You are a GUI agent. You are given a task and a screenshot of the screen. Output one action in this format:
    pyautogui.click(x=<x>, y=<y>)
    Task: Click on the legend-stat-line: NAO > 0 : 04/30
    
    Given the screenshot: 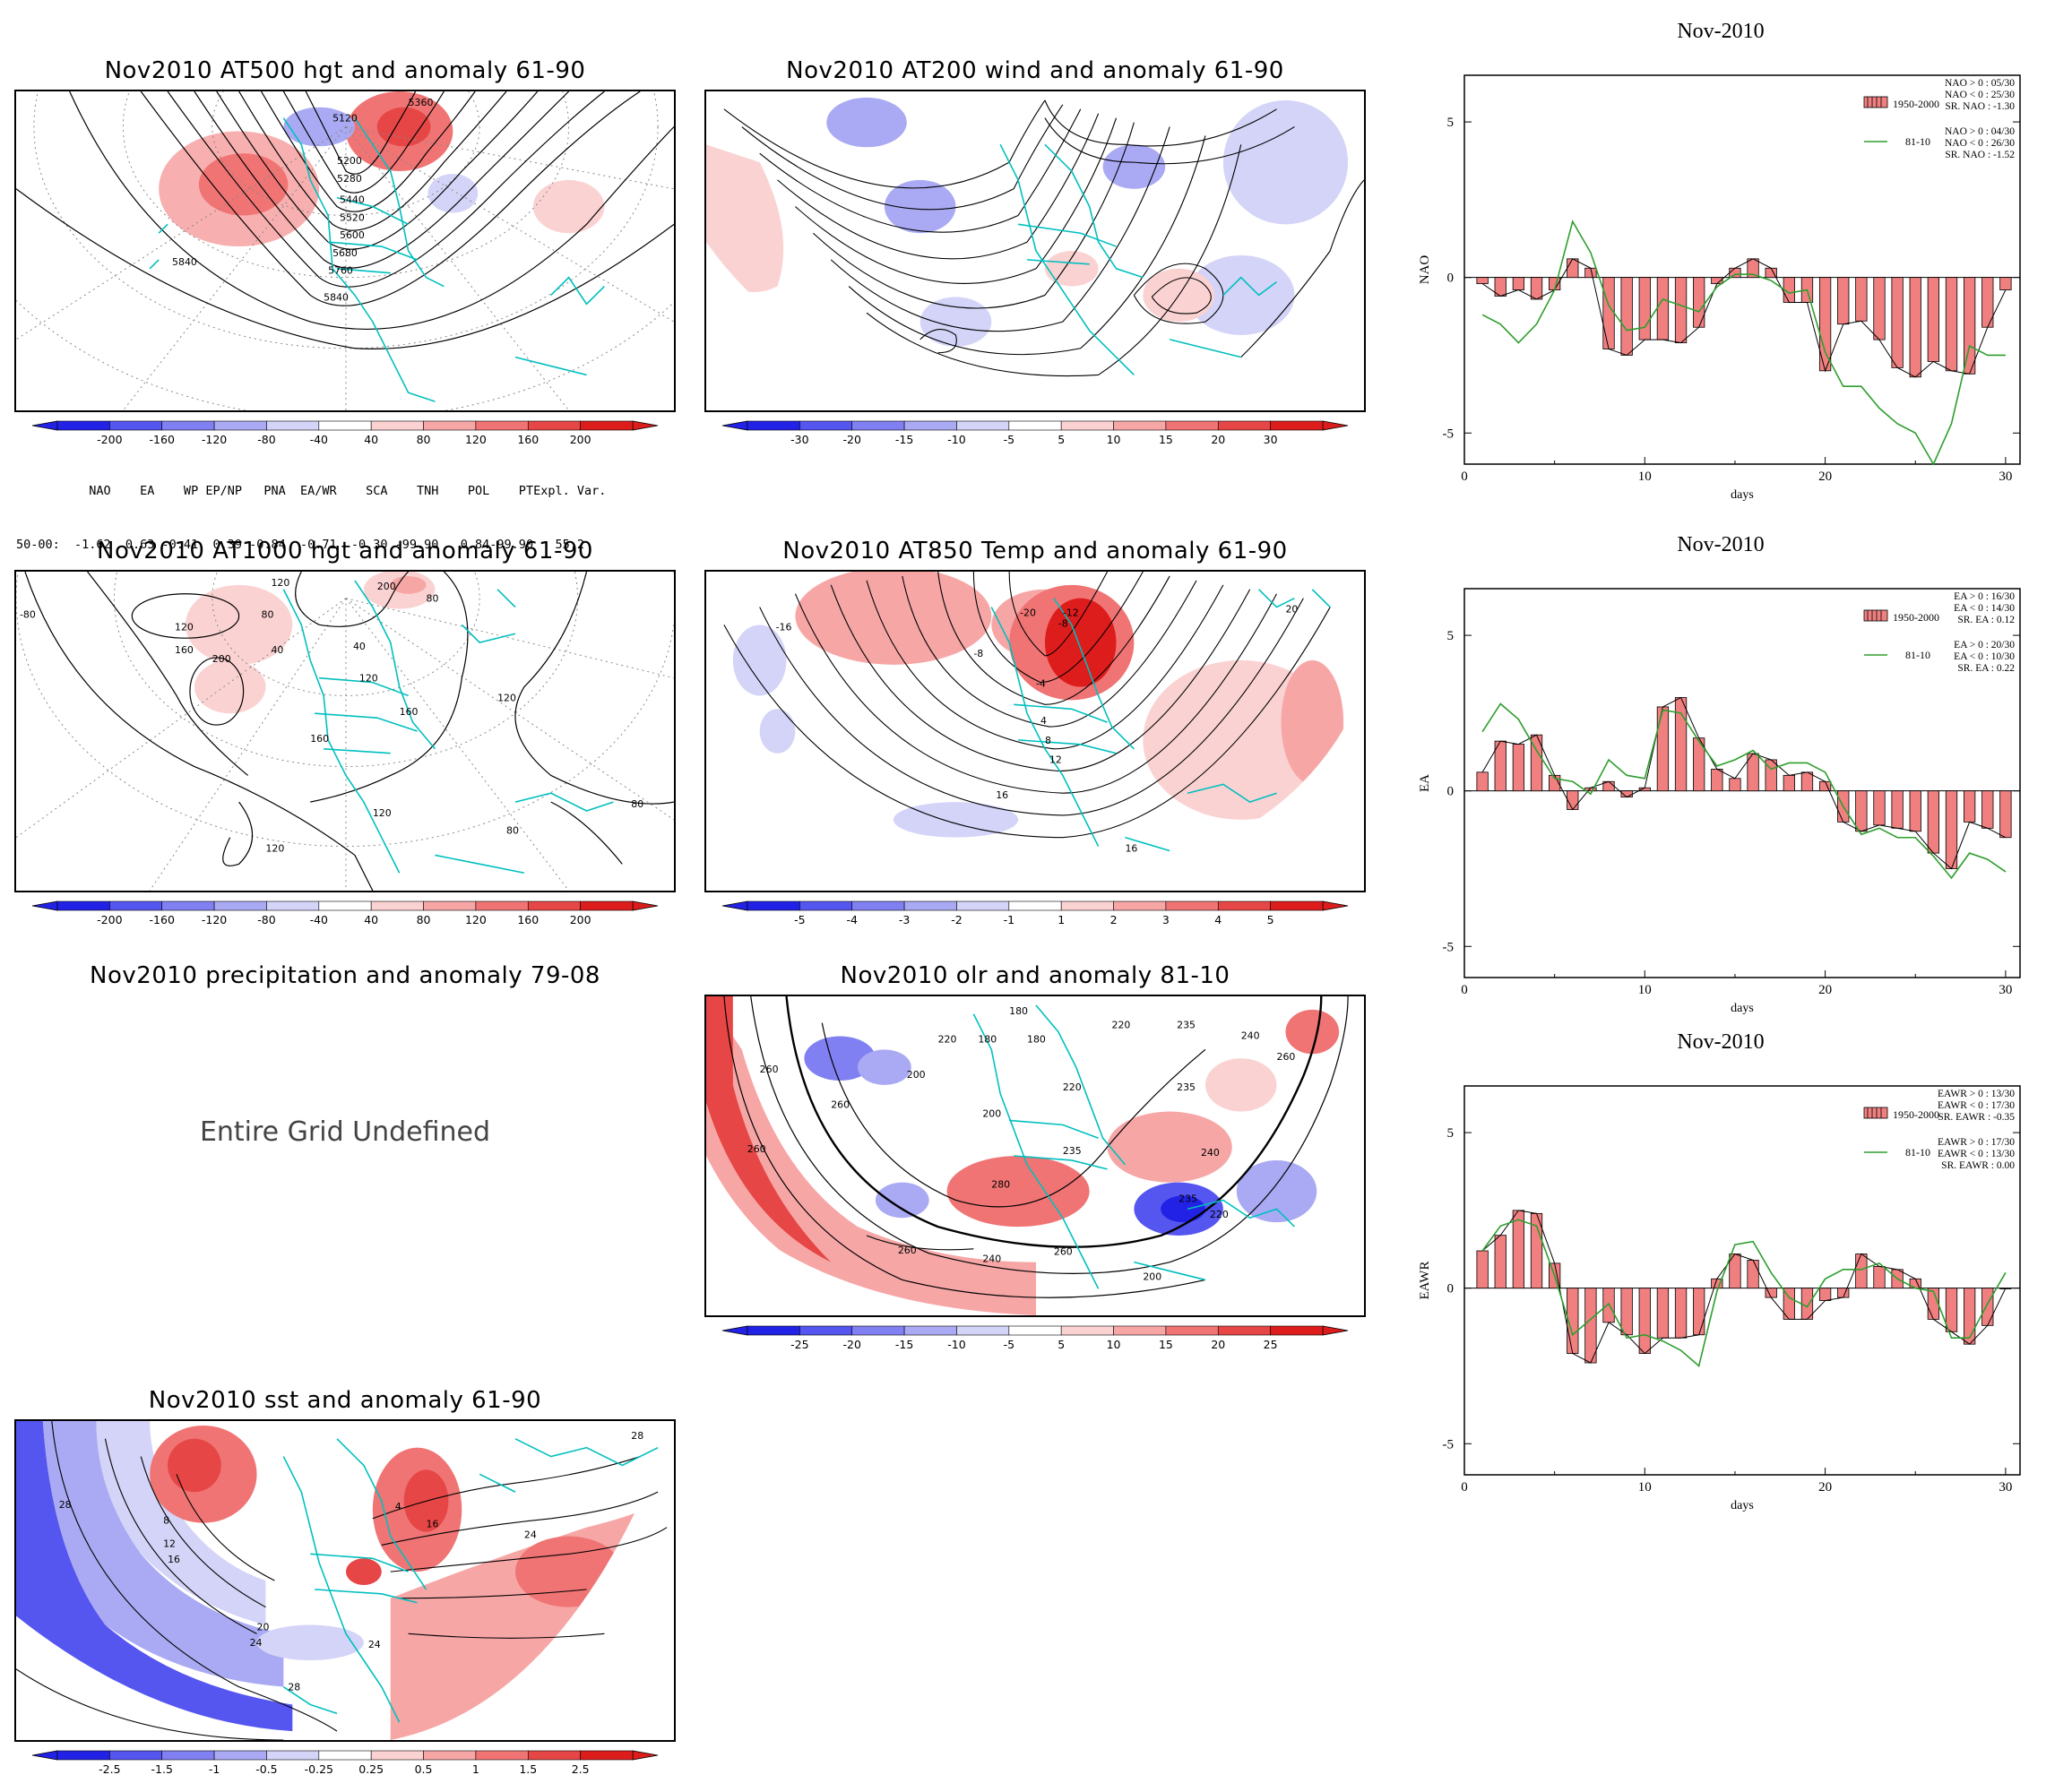 What is the action you would take?
    pyautogui.click(x=1980, y=131)
    